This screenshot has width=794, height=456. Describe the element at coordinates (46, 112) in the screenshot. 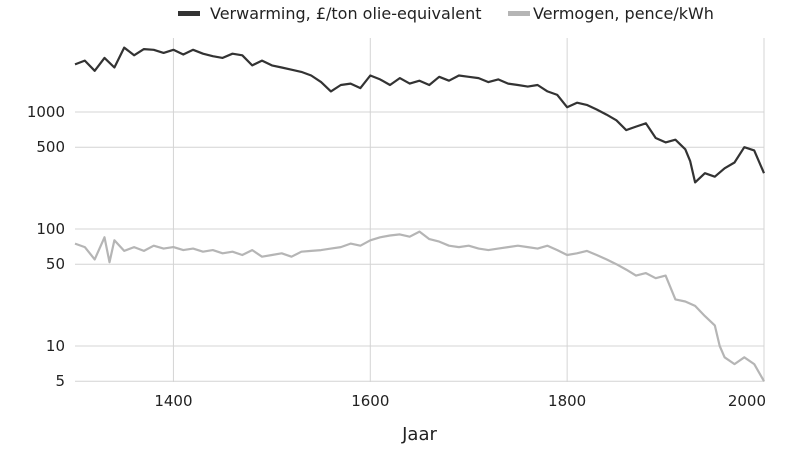

I see `y-tick-label: 1000` at that location.